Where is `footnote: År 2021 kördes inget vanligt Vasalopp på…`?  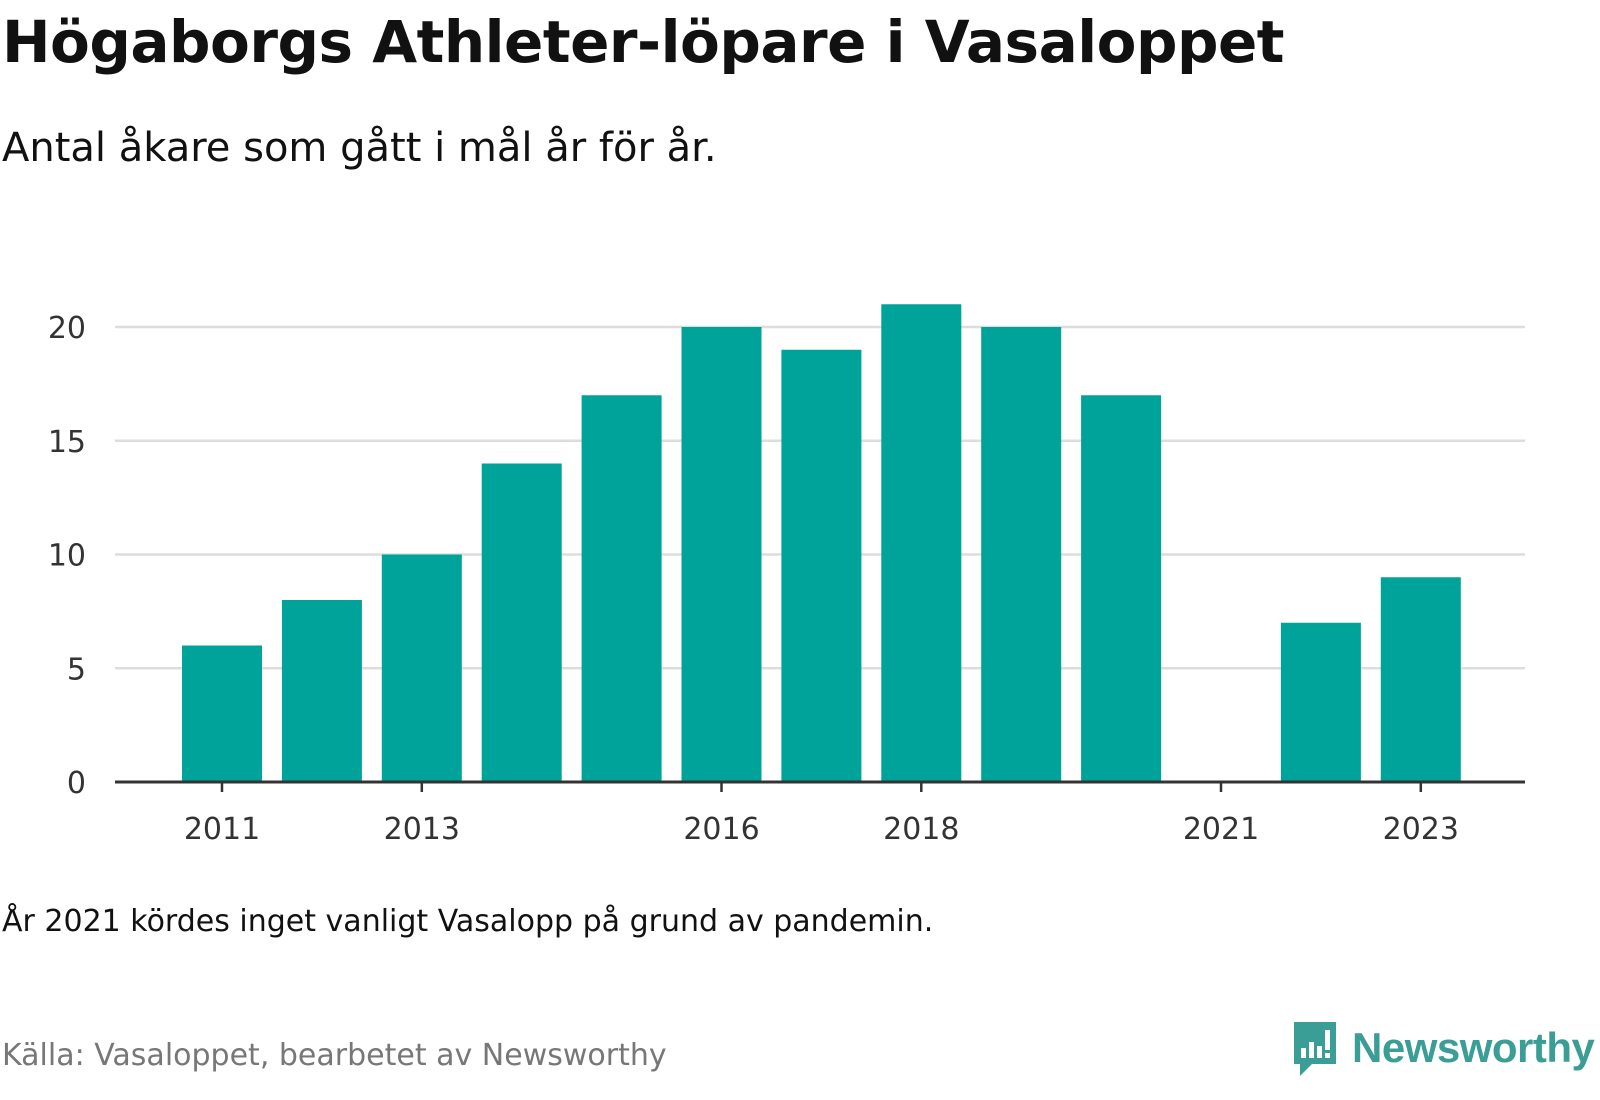 footnote: År 2021 kördes inget vanligt Vasalopp på… is located at coordinates (468, 921).